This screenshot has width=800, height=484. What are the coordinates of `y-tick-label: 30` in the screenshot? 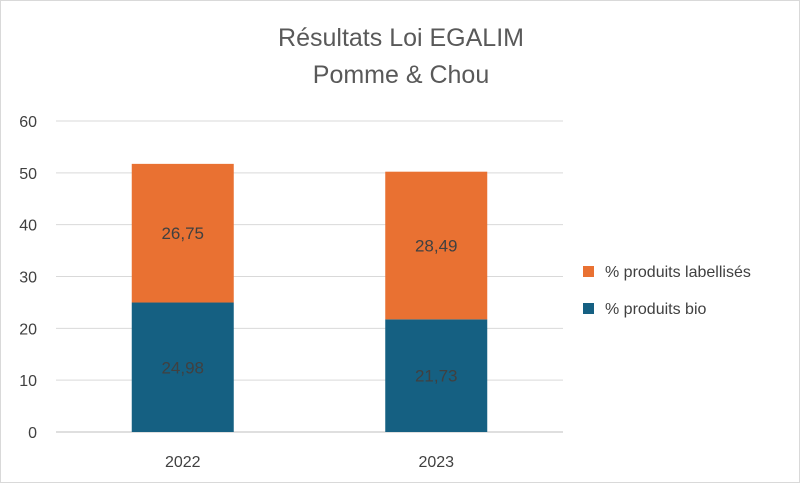 It's located at (28, 278).